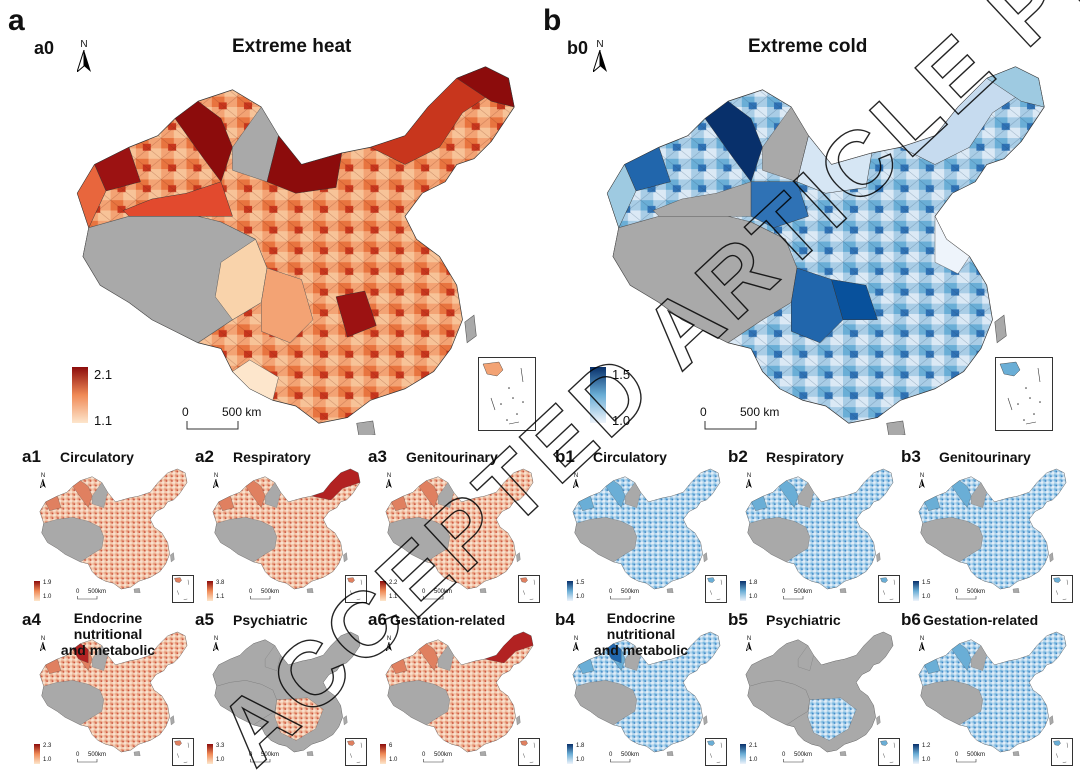 This screenshot has width=1080, height=774. Describe the element at coordinates (222, 753) in the screenshot. I see `small-legend: 3.3 1.0` at that location.